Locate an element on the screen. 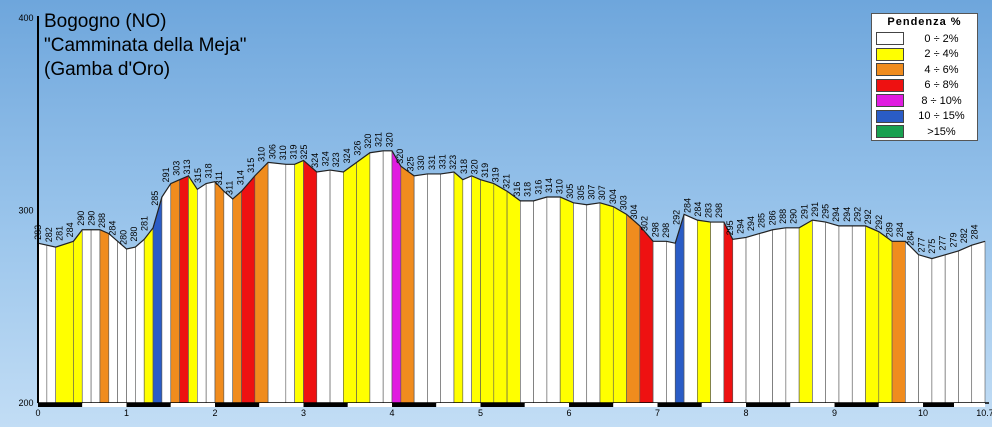 The height and width of the screenshot is (427, 992). altitude-label-57: 302 is located at coordinates (645, 223).